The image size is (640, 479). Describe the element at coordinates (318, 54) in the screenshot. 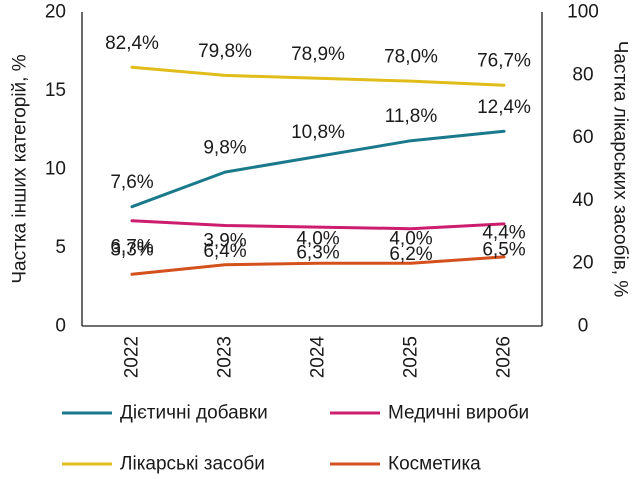

I see `data-label: 78,9%` at that location.